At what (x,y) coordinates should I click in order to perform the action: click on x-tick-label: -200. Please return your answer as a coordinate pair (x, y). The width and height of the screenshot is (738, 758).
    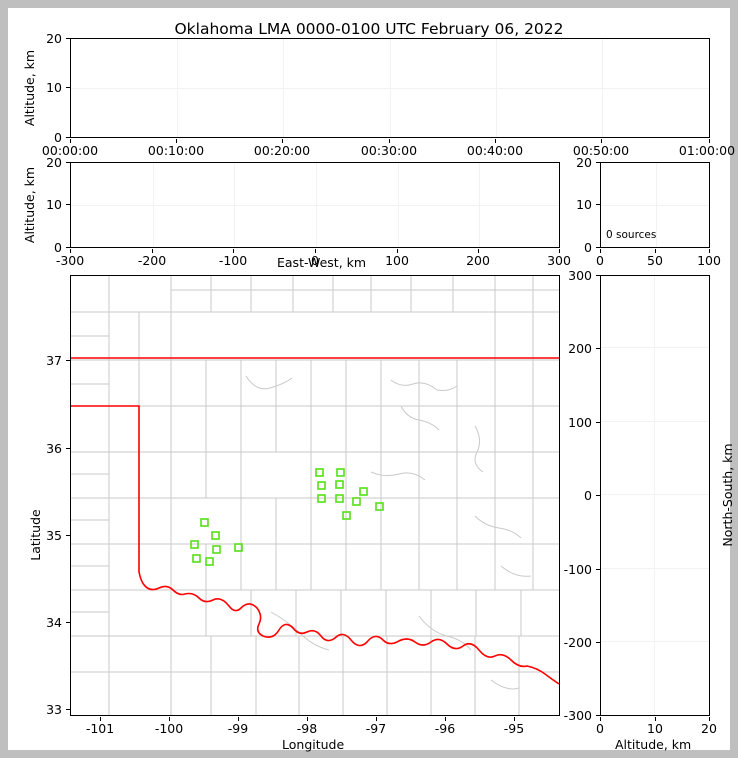
    Looking at the image, I should click on (152, 260).